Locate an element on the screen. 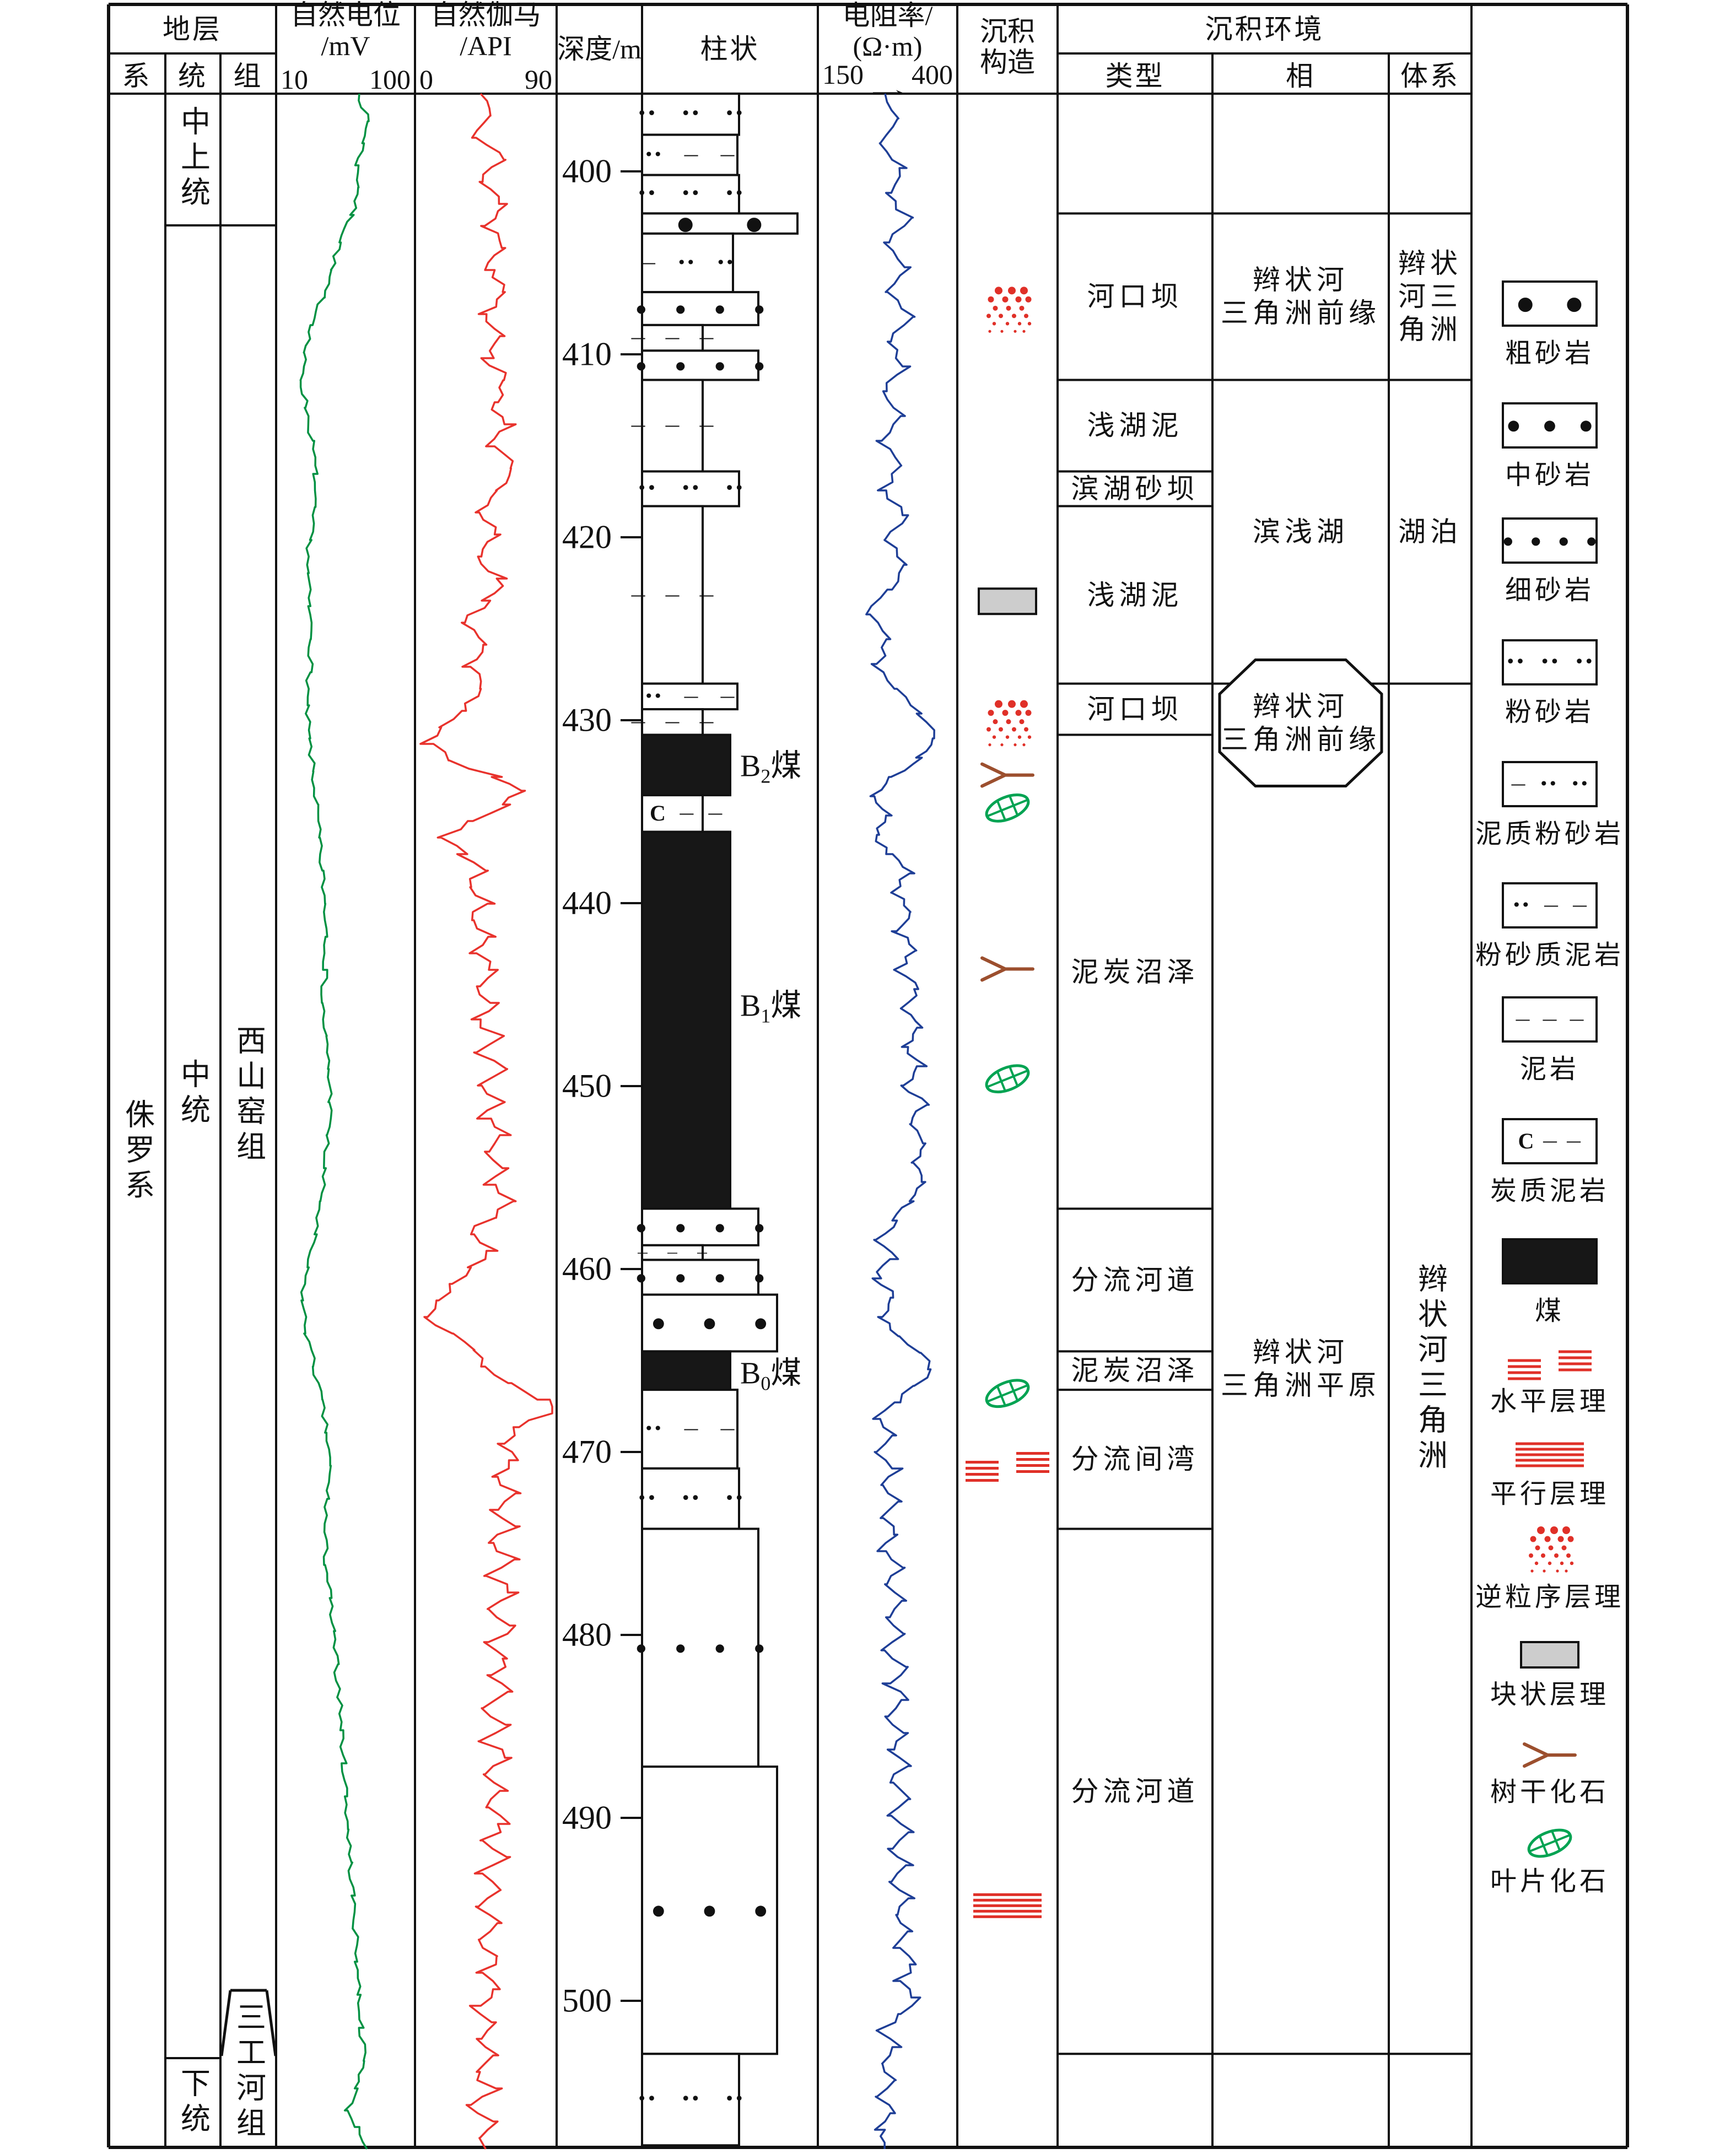  legend-swatch-muddy_siltstone is located at coordinates (1550, 784).